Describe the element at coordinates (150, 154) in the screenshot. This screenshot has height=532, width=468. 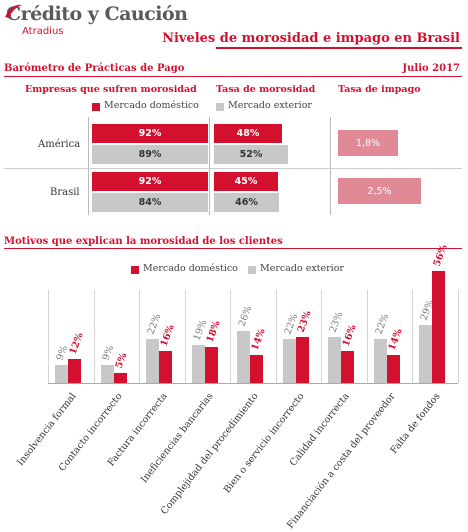
I see `bar-empresas-exterior-0: 89%` at that location.